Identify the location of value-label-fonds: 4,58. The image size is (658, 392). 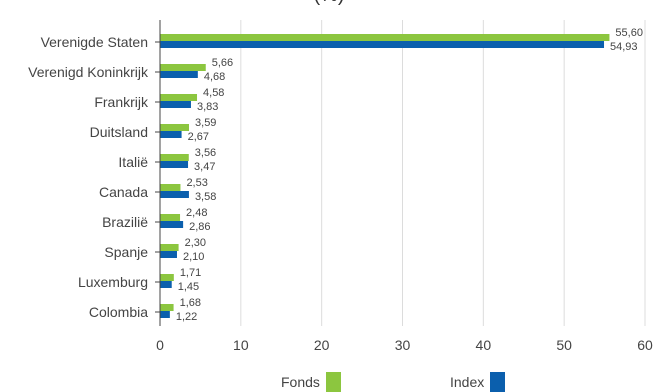
(213, 93).